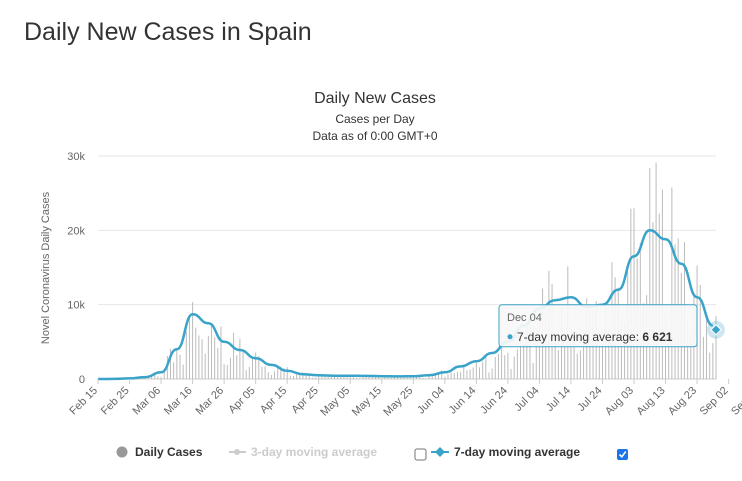 This screenshot has height=481, width=742. Describe the element at coordinates (159, 452) in the screenshot. I see `legend-item-daily-cases: Daily Cases` at that location.